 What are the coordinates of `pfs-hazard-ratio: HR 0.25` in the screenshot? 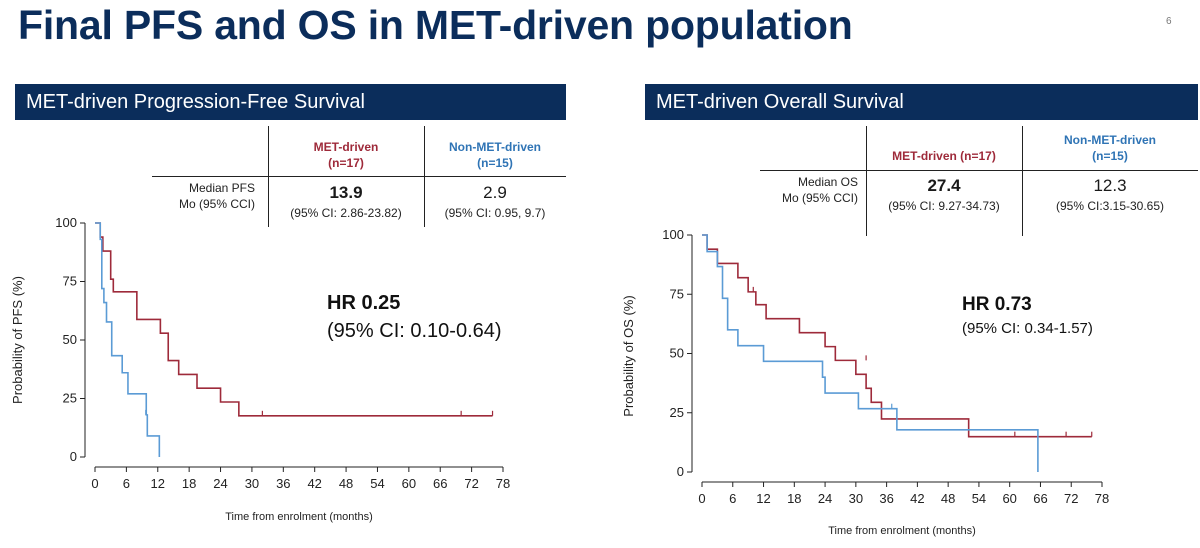 It's located at (364, 303).